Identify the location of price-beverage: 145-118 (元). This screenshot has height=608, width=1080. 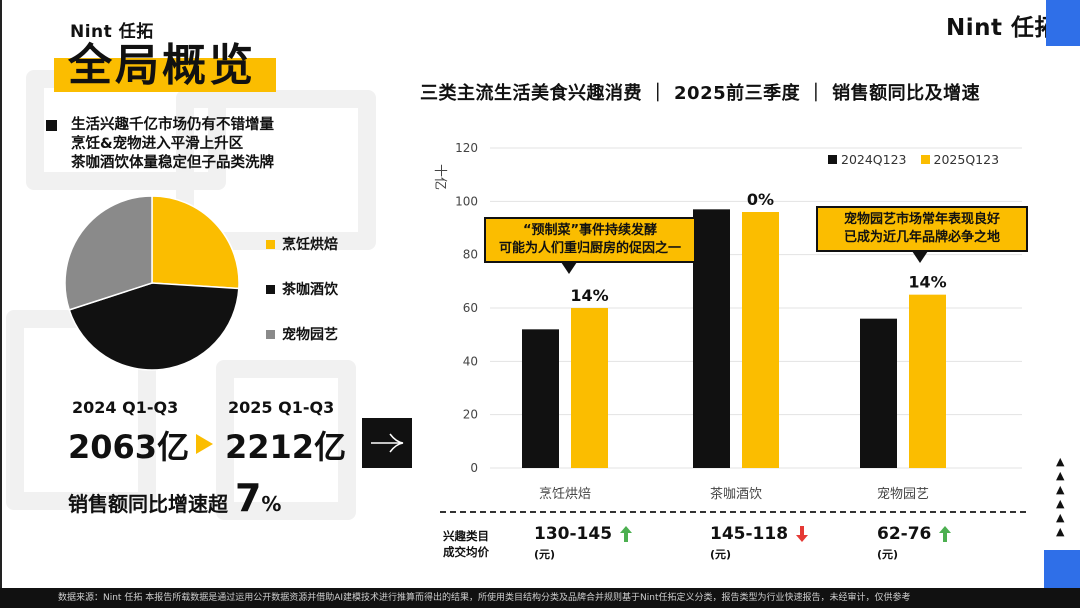
(759, 542).